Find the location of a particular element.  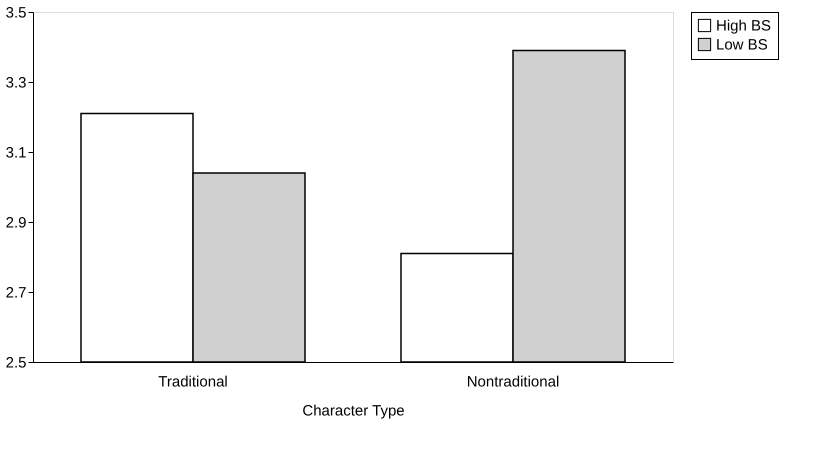

y-tick-label: 3.5 is located at coordinates (16, 13).